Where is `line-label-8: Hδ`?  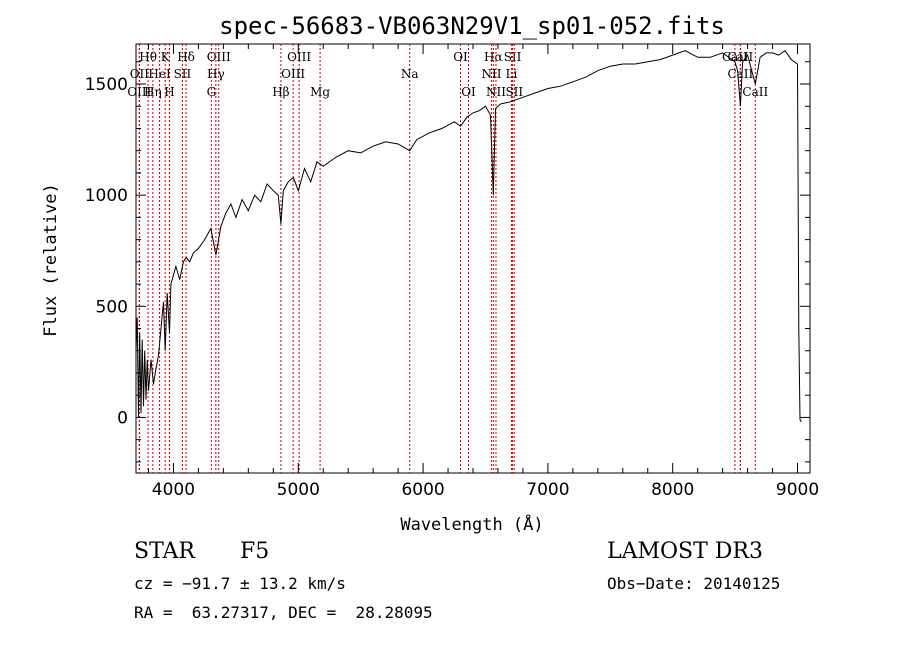
line-label-8: Hδ is located at coordinates (186, 57).